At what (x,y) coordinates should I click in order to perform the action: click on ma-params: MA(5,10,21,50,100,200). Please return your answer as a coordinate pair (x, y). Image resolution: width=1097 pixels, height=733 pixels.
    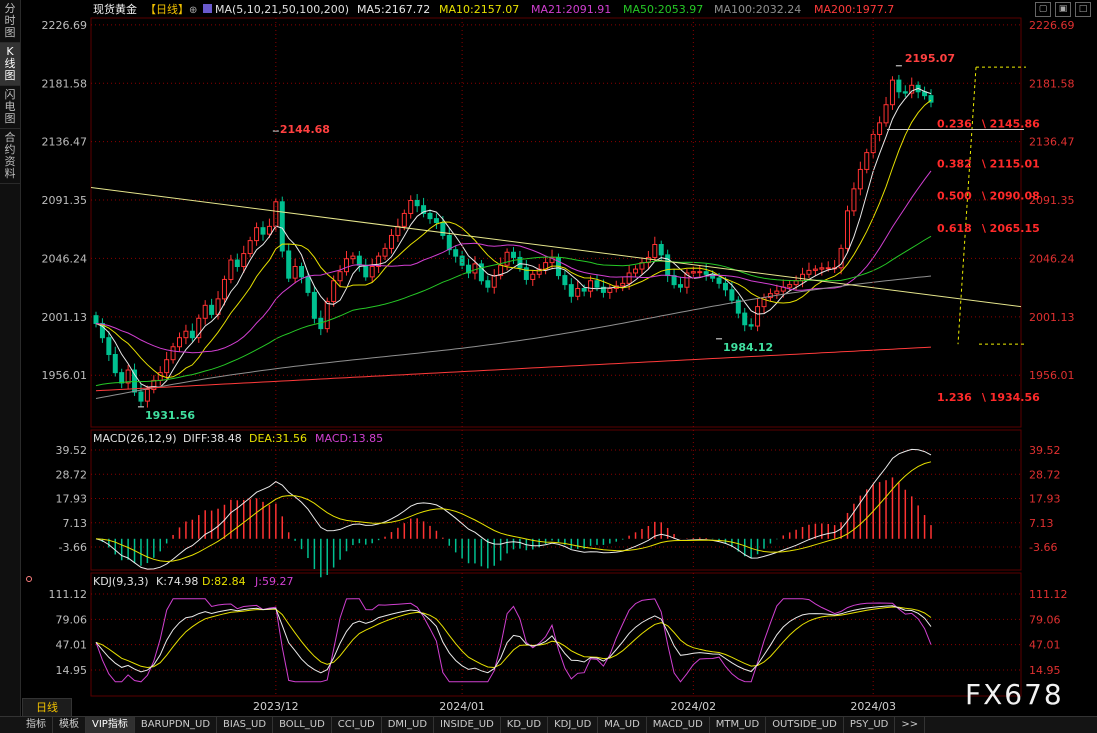
    Looking at the image, I should click on (282, 9).